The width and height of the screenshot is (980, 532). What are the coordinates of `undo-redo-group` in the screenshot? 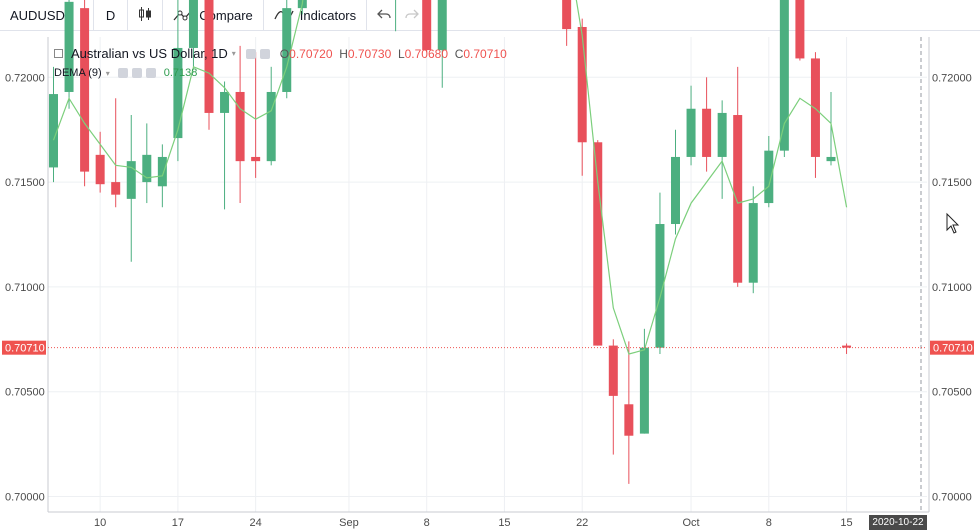 It's located at (398, 15).